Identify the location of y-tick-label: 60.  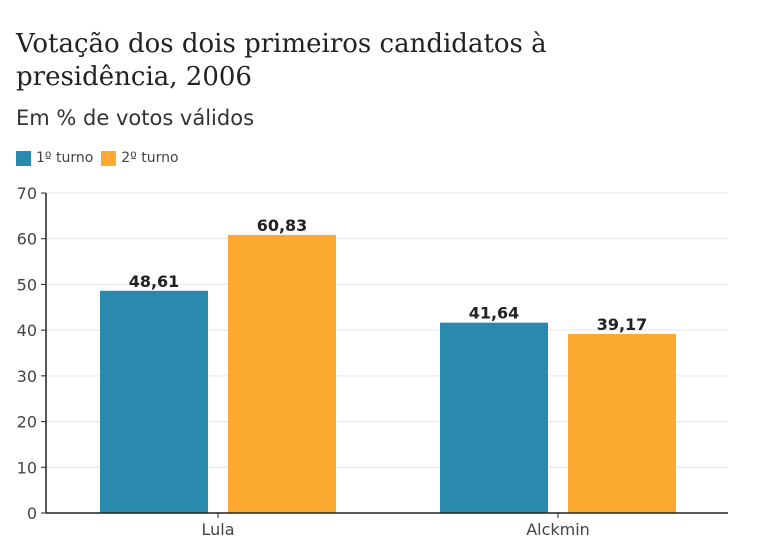
(27, 239).